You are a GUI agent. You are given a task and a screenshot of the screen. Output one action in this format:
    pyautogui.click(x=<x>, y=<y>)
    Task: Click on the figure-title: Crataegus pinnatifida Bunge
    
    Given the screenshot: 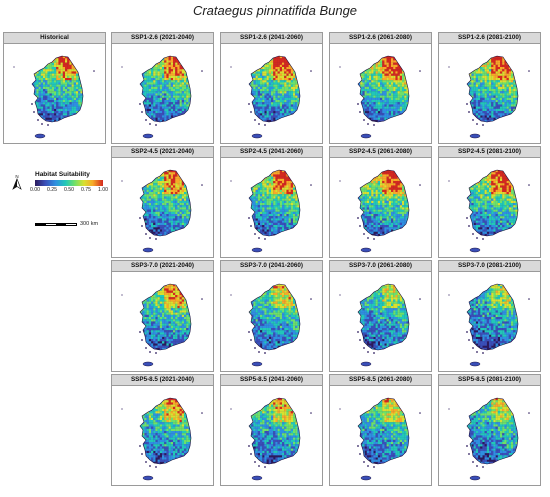 What is the action you would take?
    pyautogui.click(x=275, y=10)
    